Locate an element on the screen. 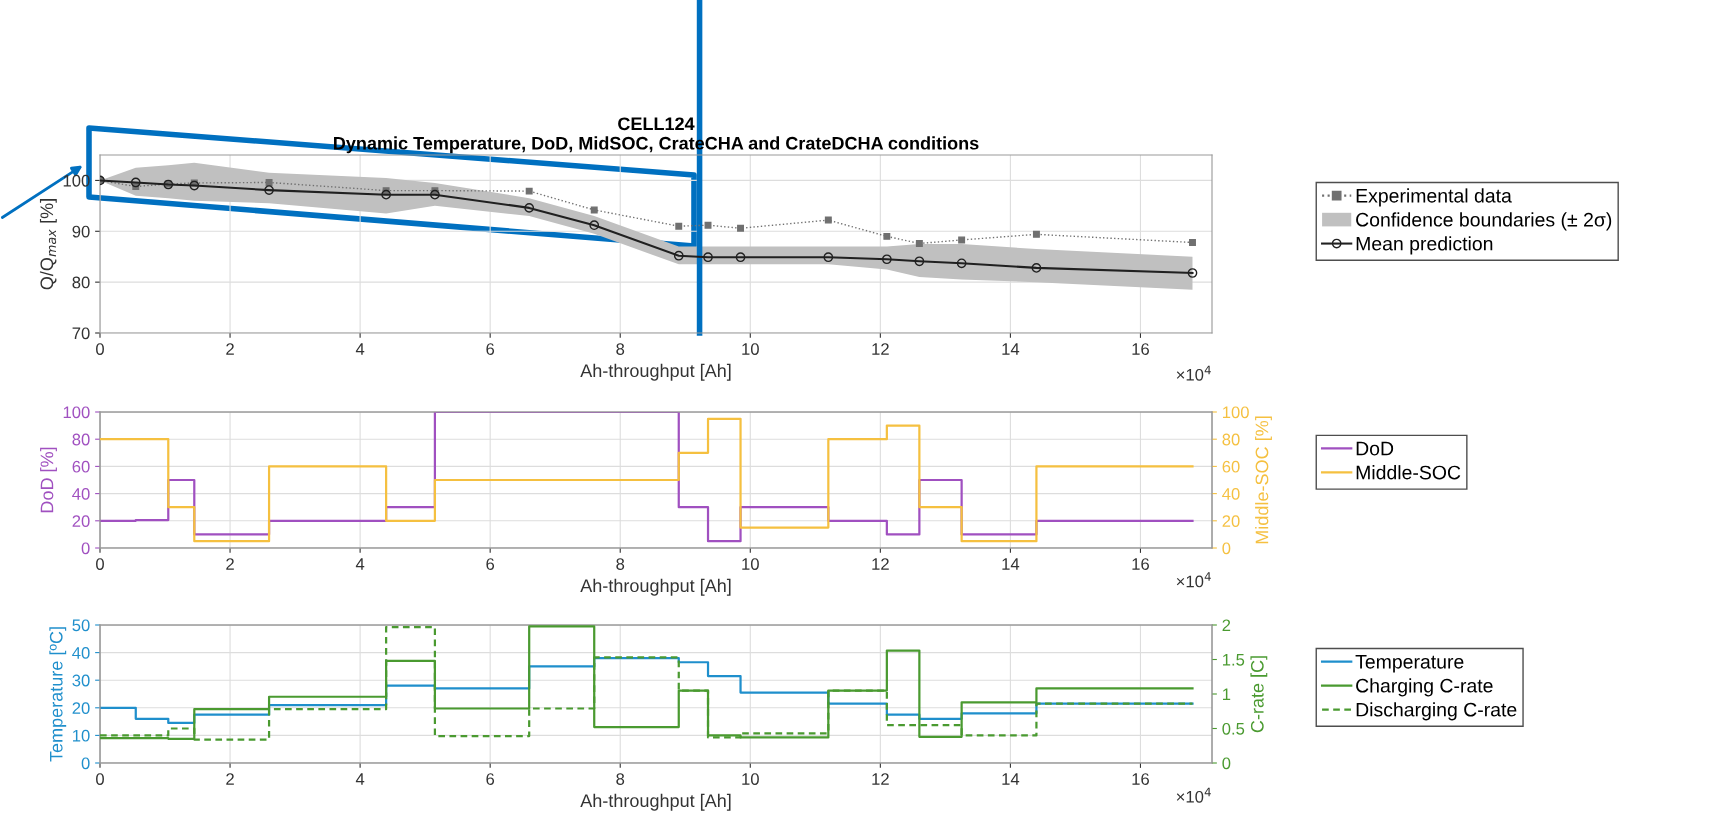  y2-tick-label: 0.5 is located at coordinates (1233, 728).